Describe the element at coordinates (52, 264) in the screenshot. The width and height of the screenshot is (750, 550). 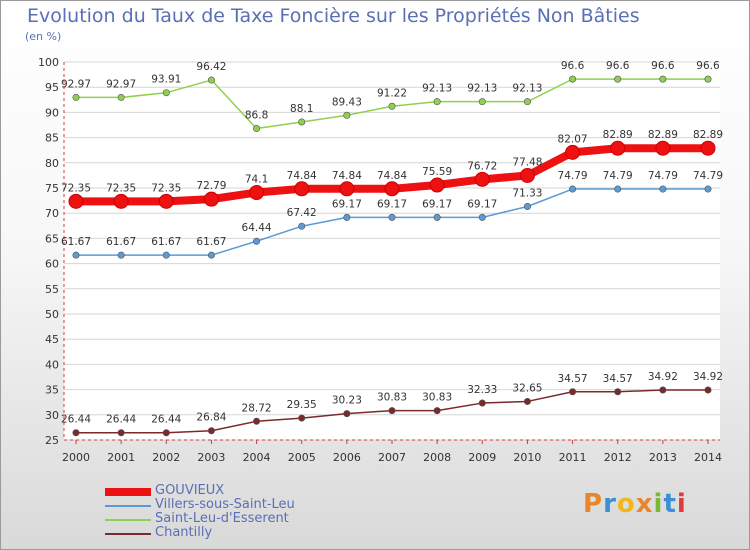
I see `y-tick-label: 60` at that location.